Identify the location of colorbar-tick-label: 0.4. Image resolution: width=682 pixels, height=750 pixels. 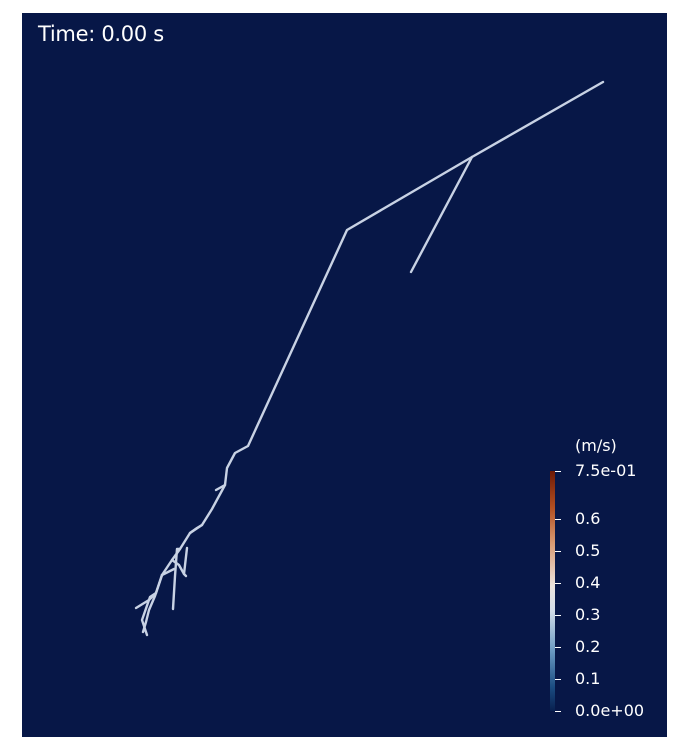
(588, 582).